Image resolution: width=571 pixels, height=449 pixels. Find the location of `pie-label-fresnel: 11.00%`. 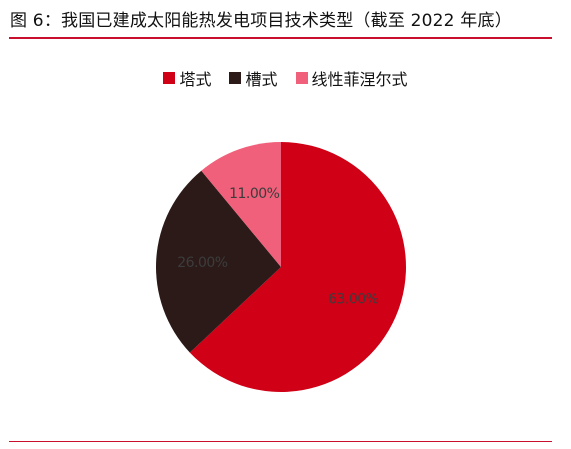

pie-label-fresnel: 11.00% is located at coordinates (254, 194).